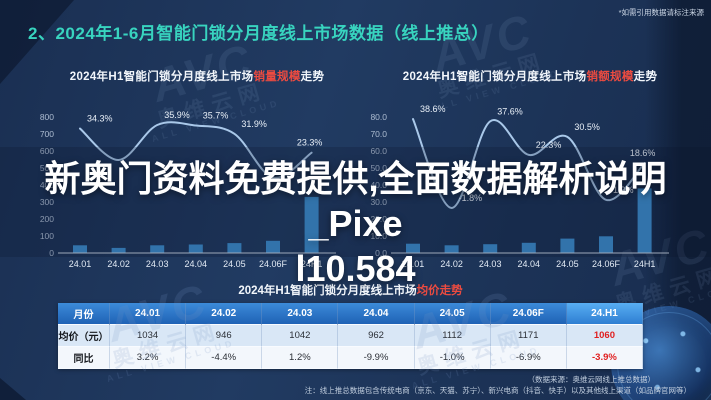 Image resolution: width=711 pixels, height=400 pixels. I want to click on bar-24.05, so click(567, 245).